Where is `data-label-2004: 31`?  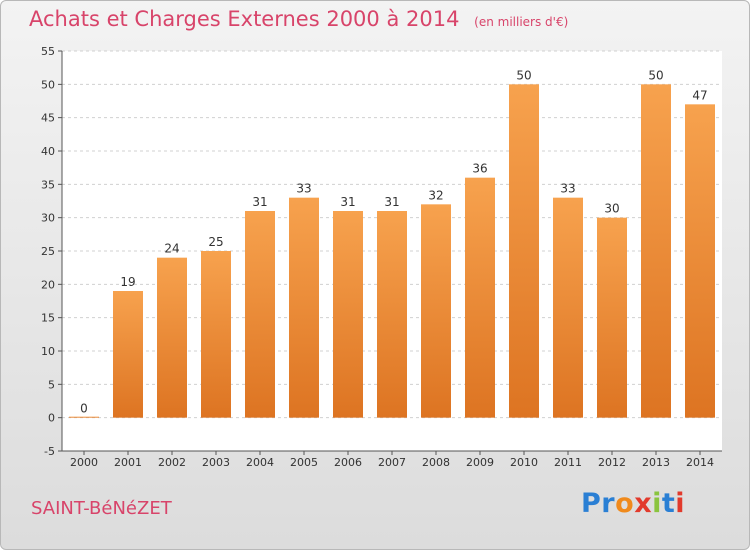
data-label-2004: 31 is located at coordinates (259, 202).